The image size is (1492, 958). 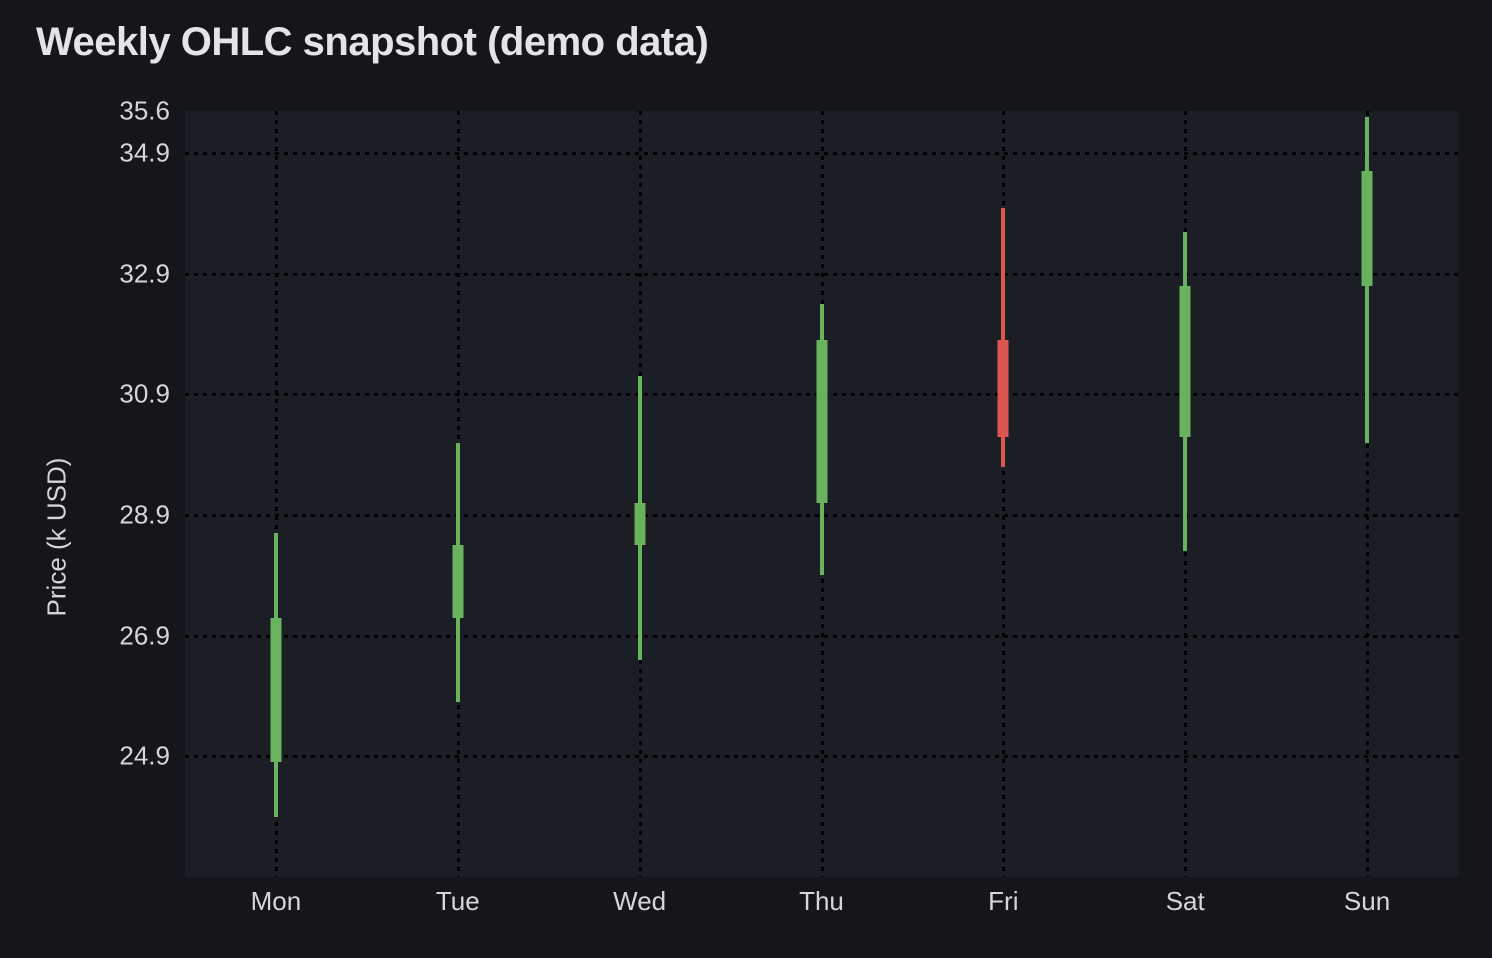 What do you see at coordinates (144, 514) in the screenshot?
I see `y-tick-label-28.9: 28.9` at bounding box center [144, 514].